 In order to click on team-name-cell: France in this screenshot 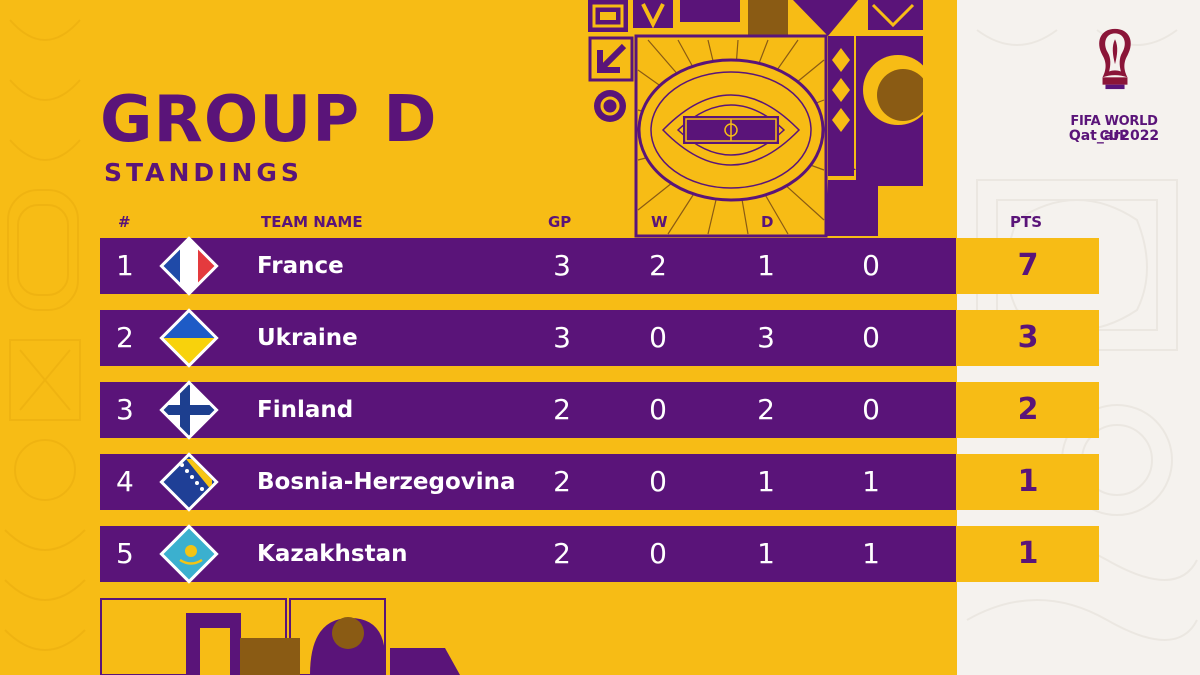, I will do `click(300, 266)`.